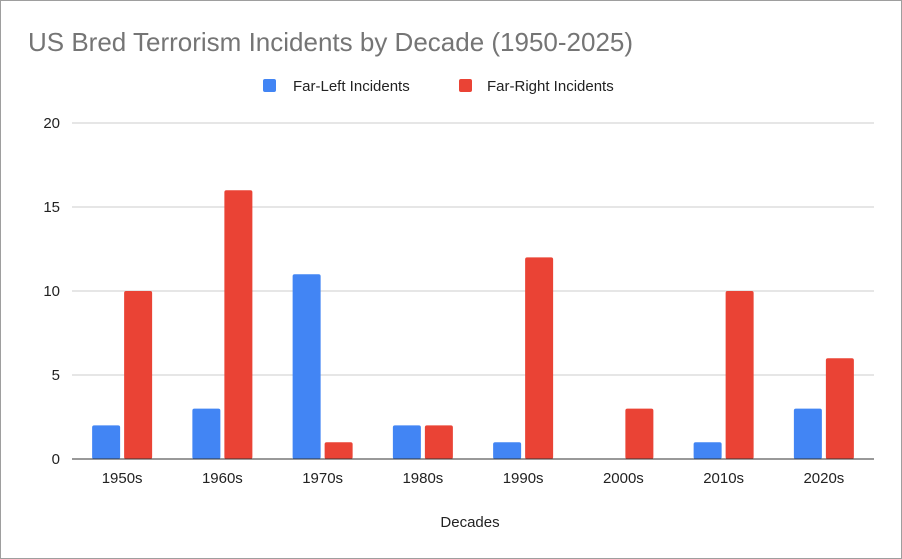  Describe the element at coordinates (206, 433) in the screenshot. I see `bar-far-left-1960s` at that location.